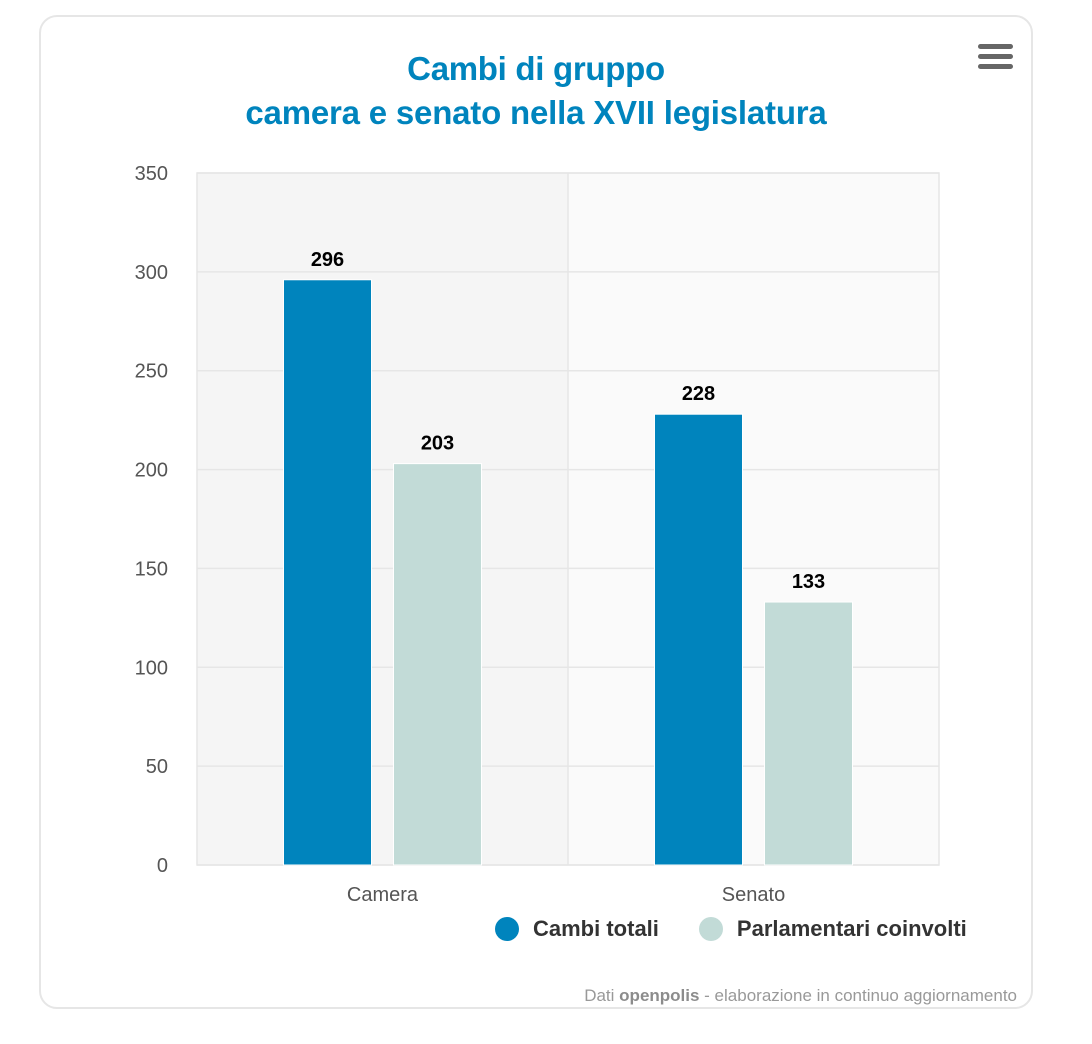  I want to click on data-label: 203, so click(437, 444).